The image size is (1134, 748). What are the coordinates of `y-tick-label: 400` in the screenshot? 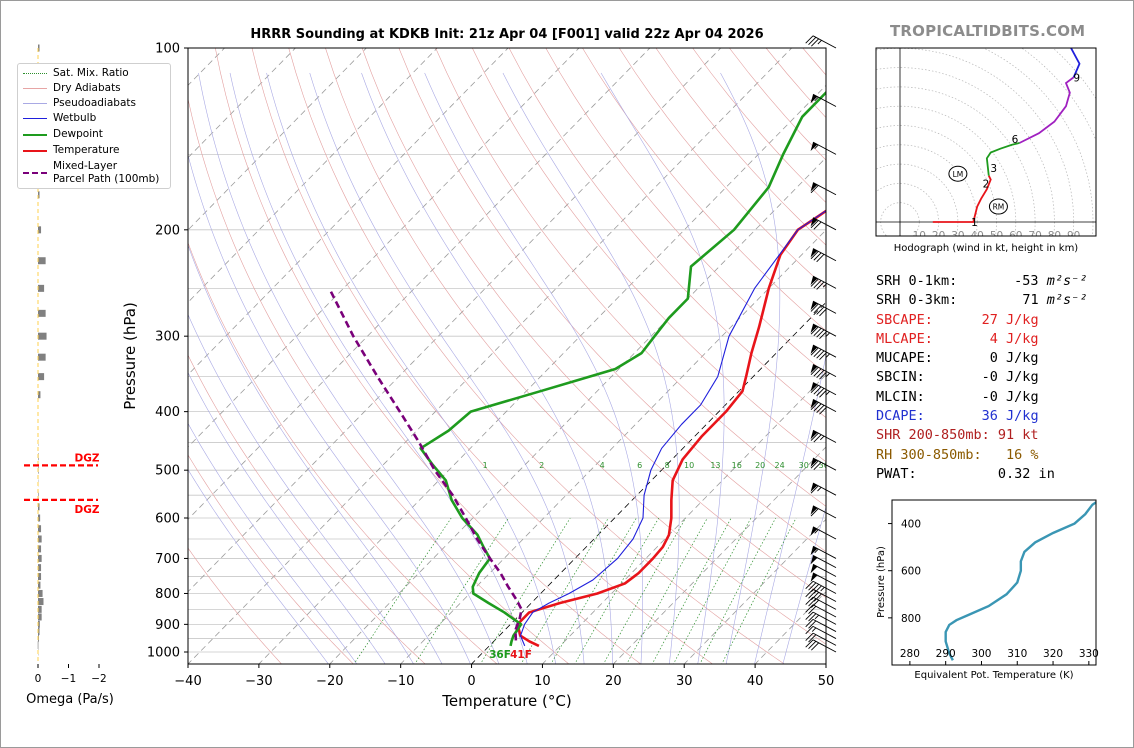 It's located at (167, 412).